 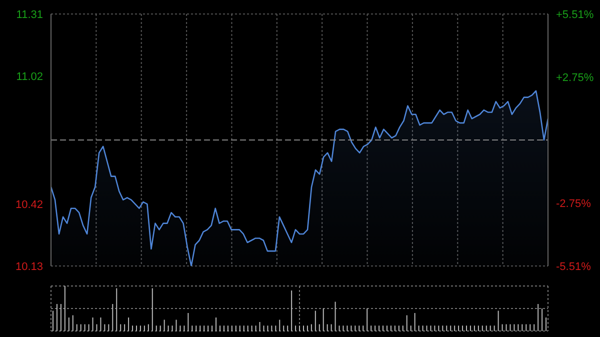 What do you see at coordinates (575, 15) in the screenshot?
I see `y2-tick-label: +5.51%` at bounding box center [575, 15].